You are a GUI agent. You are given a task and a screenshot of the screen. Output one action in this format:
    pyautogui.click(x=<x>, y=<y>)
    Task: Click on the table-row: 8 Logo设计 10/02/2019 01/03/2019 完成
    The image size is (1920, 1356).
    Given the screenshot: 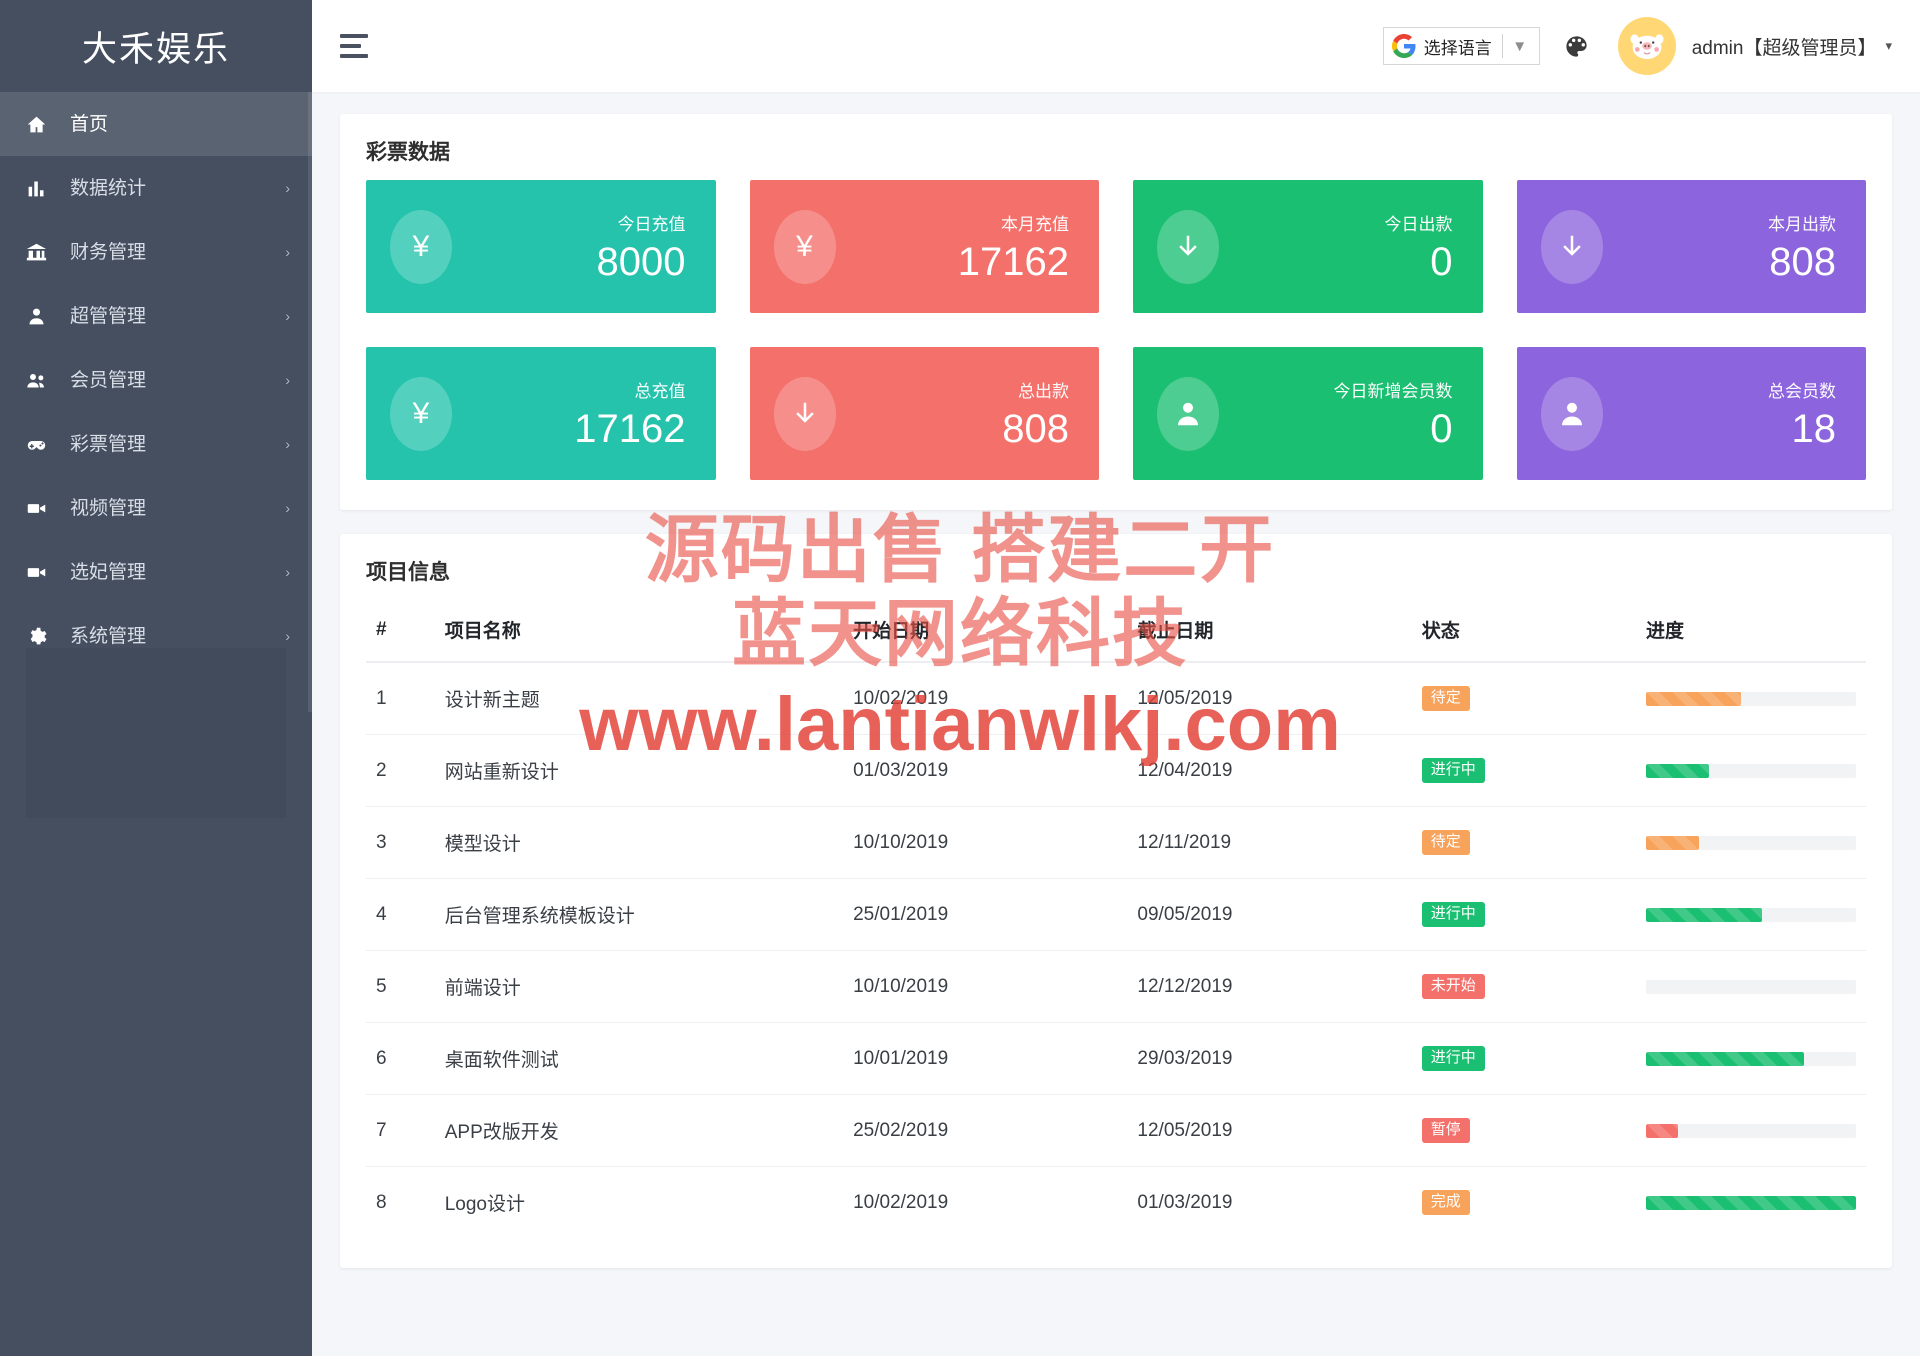 What is the action you would take?
    pyautogui.click(x=1116, y=1203)
    